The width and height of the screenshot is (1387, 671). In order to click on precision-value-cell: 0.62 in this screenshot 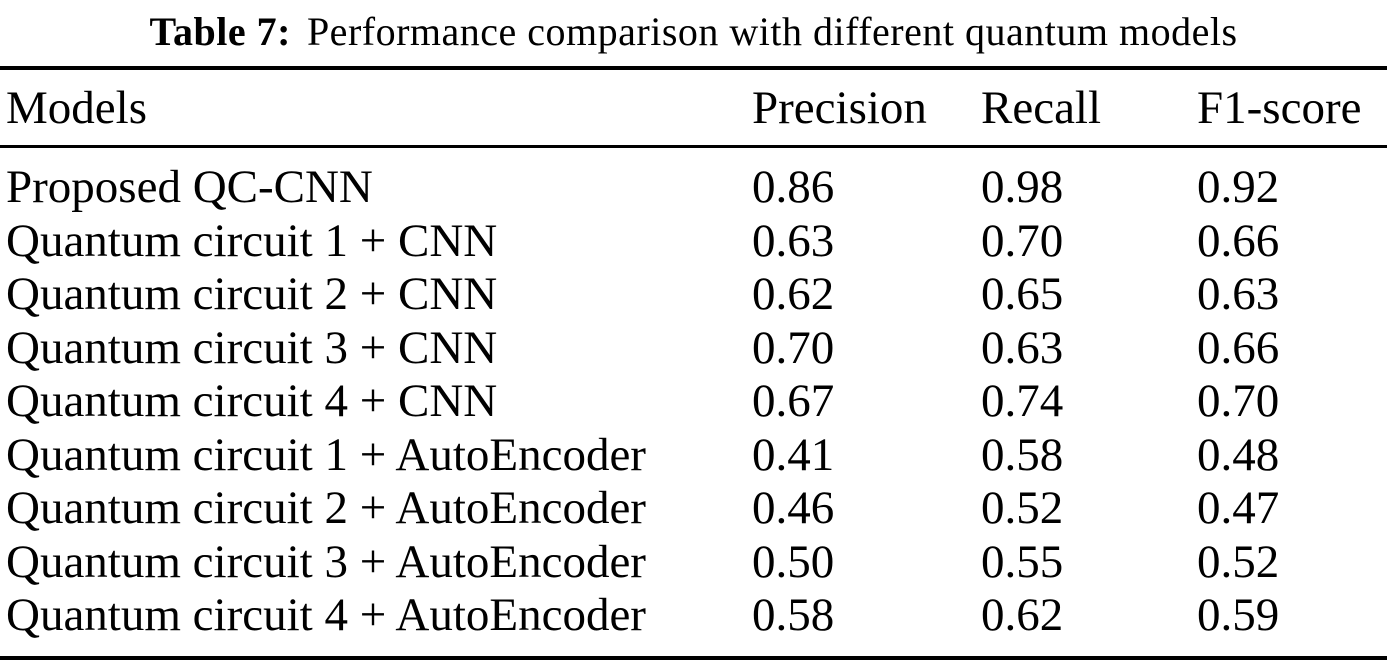, I will do `click(793, 294)`.